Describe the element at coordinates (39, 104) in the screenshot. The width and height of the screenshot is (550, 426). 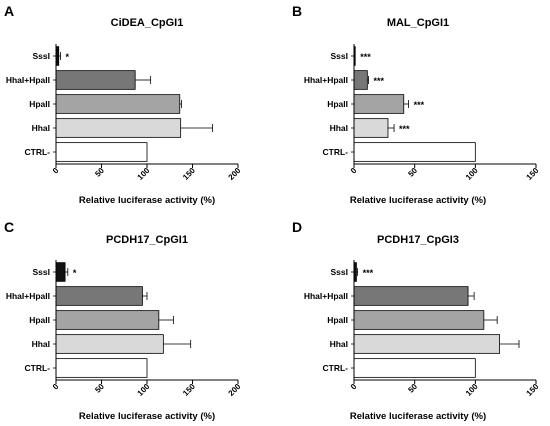
I see `category-label-a: HpaII` at that location.